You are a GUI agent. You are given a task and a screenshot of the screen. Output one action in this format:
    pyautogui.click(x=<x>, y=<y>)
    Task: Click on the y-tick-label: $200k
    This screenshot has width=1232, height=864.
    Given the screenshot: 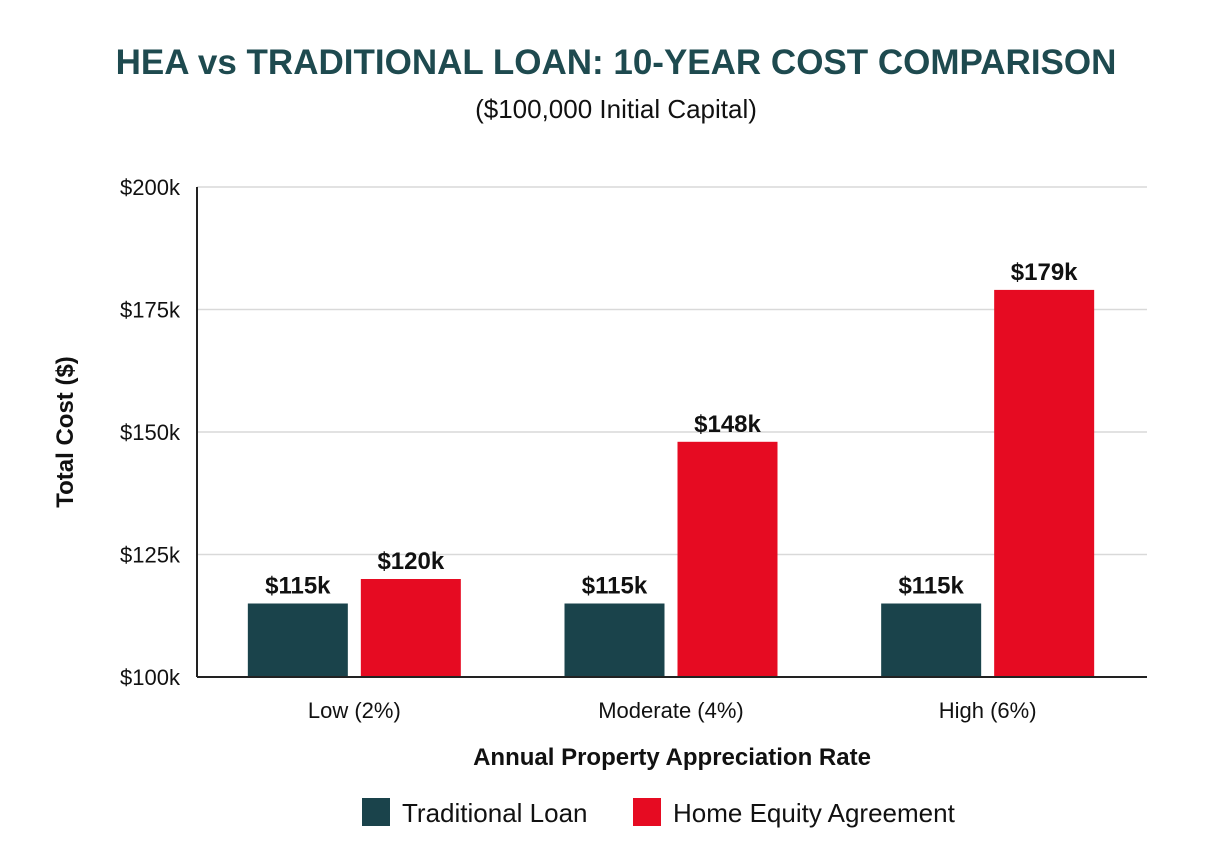 What is the action you would take?
    pyautogui.click(x=150, y=187)
    